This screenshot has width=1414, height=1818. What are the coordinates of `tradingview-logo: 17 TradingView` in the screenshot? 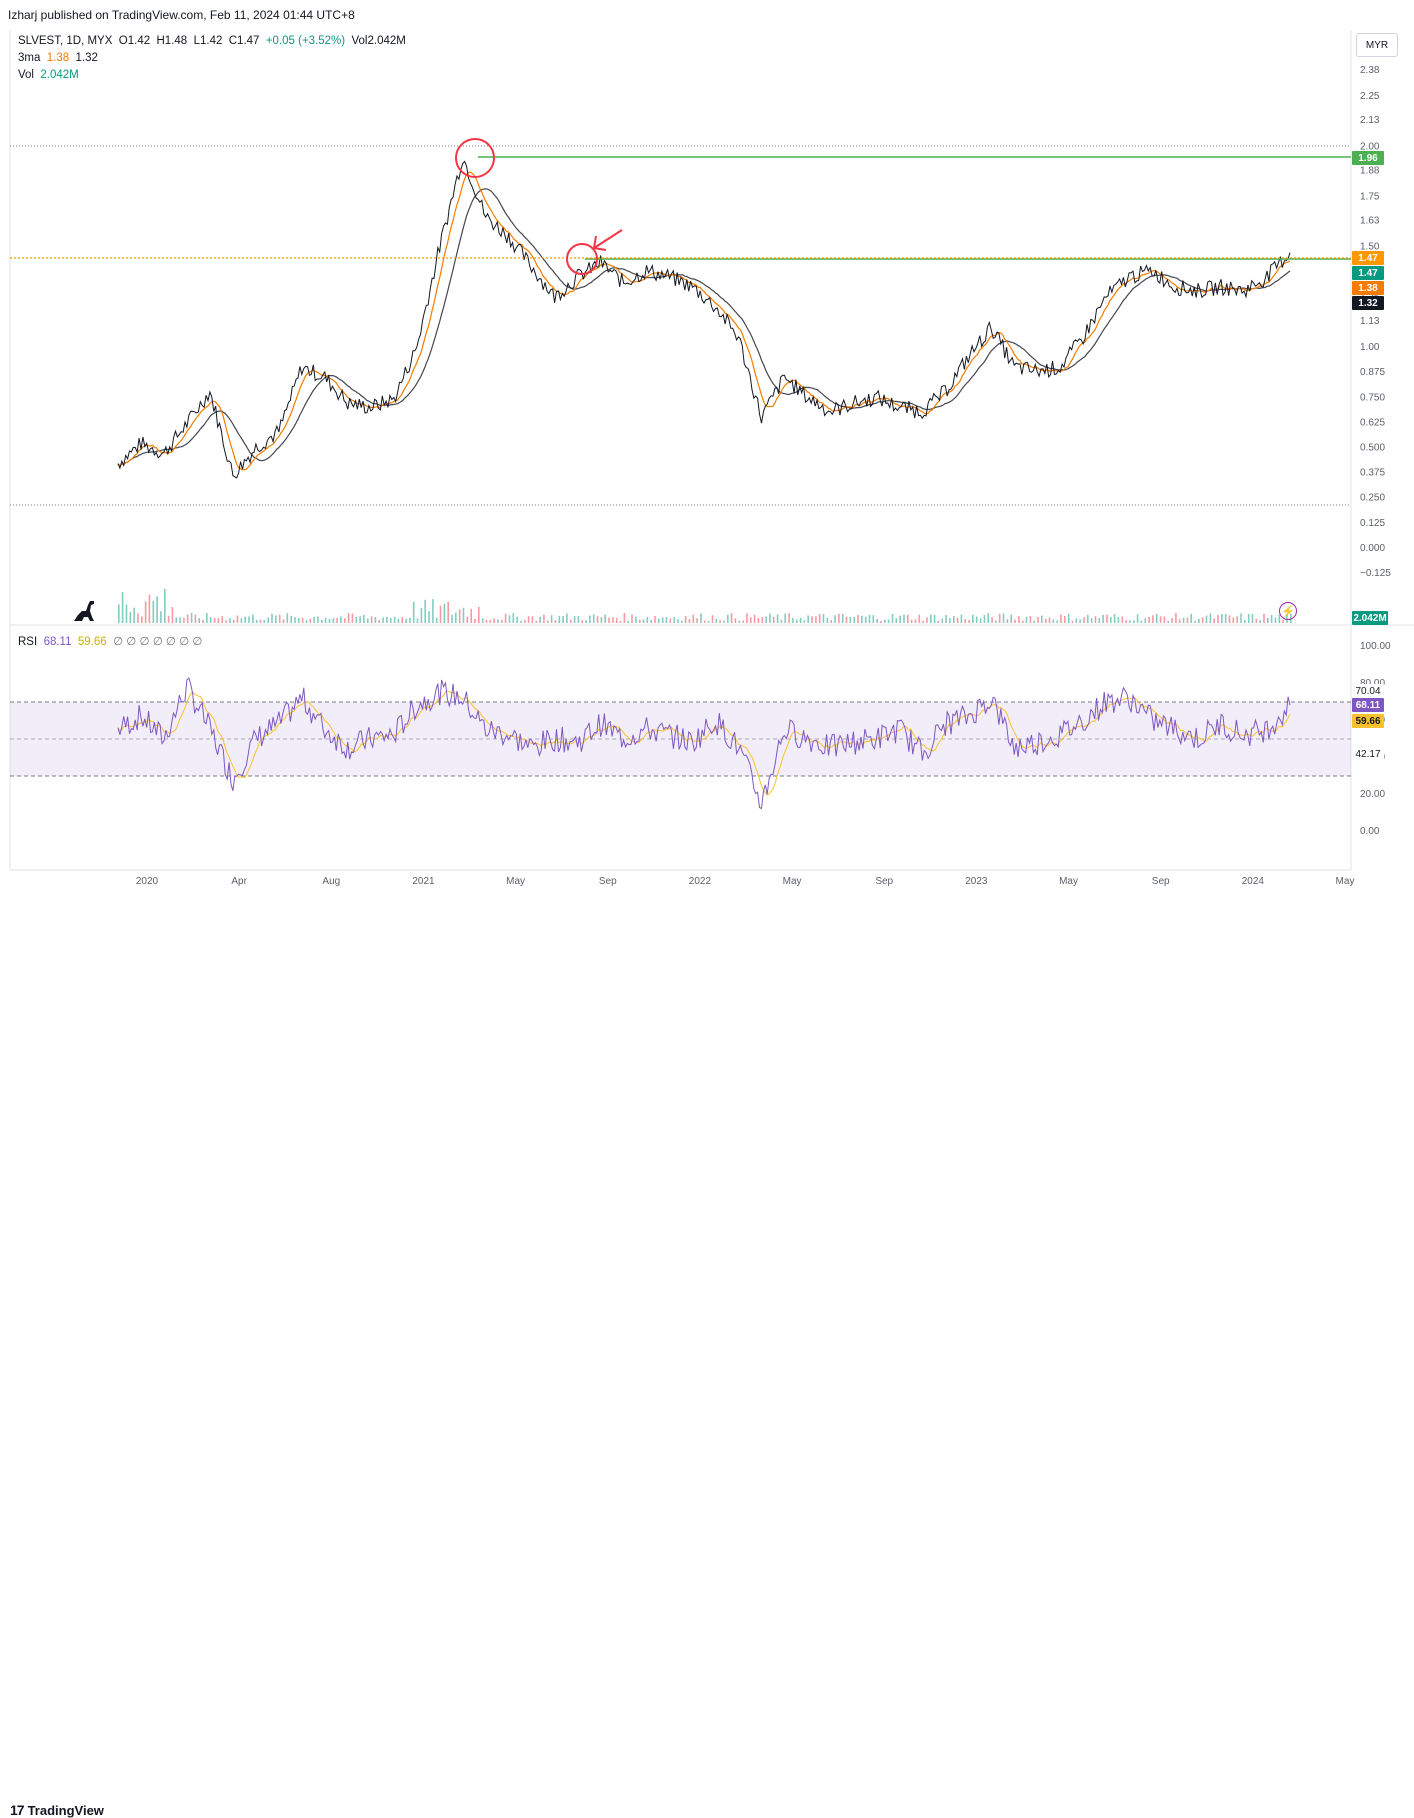 It's located at (57, 1810).